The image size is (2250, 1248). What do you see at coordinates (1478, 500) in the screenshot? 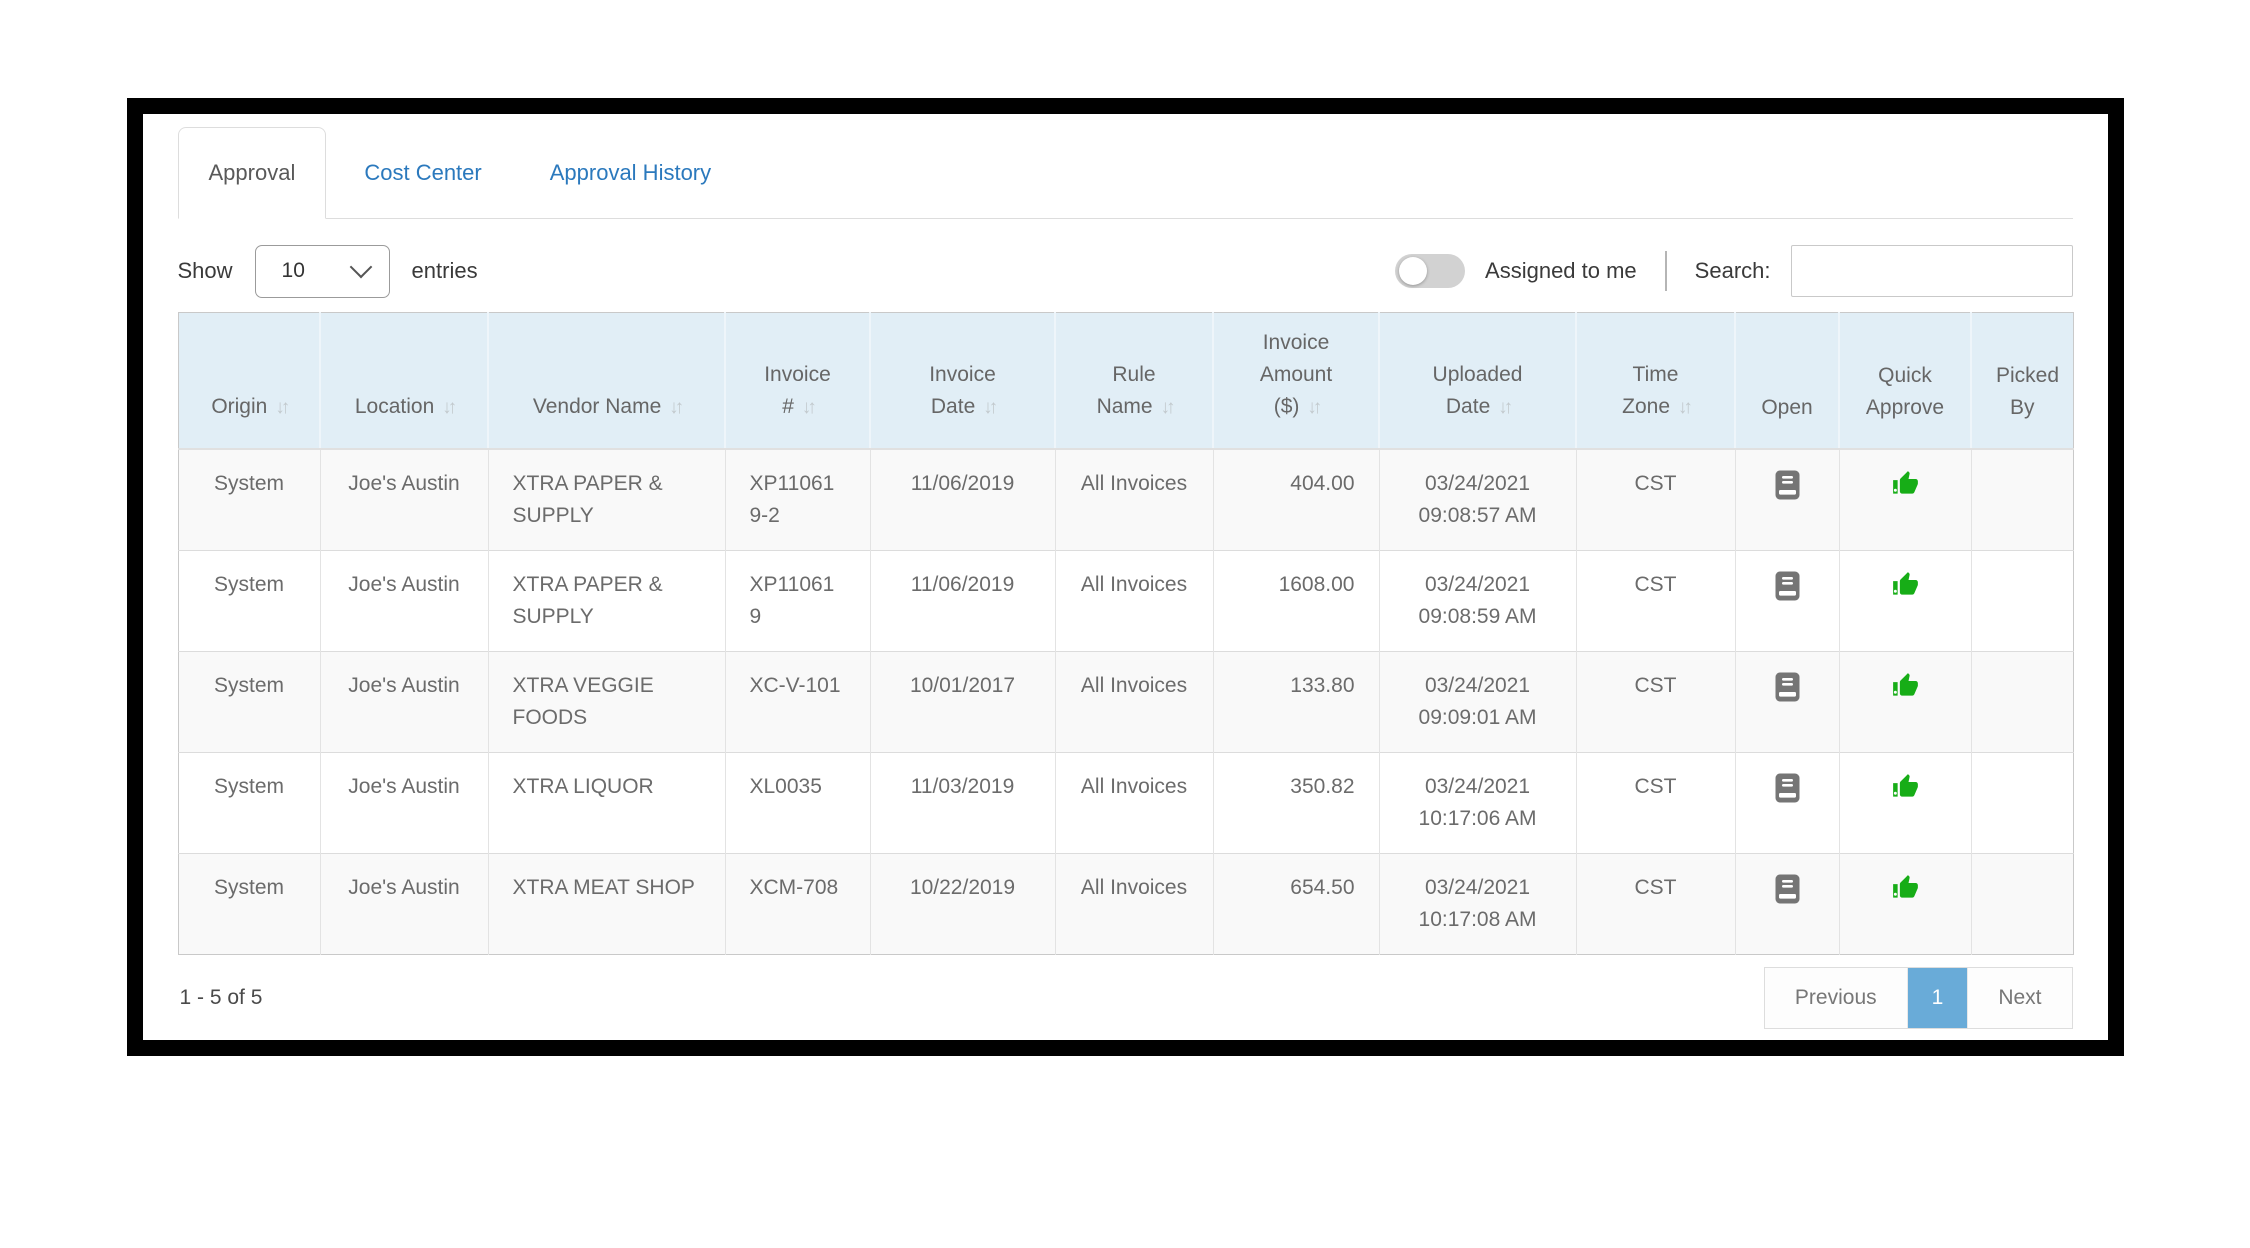
I see `cell-uploaded_date: 03/24/2021 09:08:57 AM` at bounding box center [1478, 500].